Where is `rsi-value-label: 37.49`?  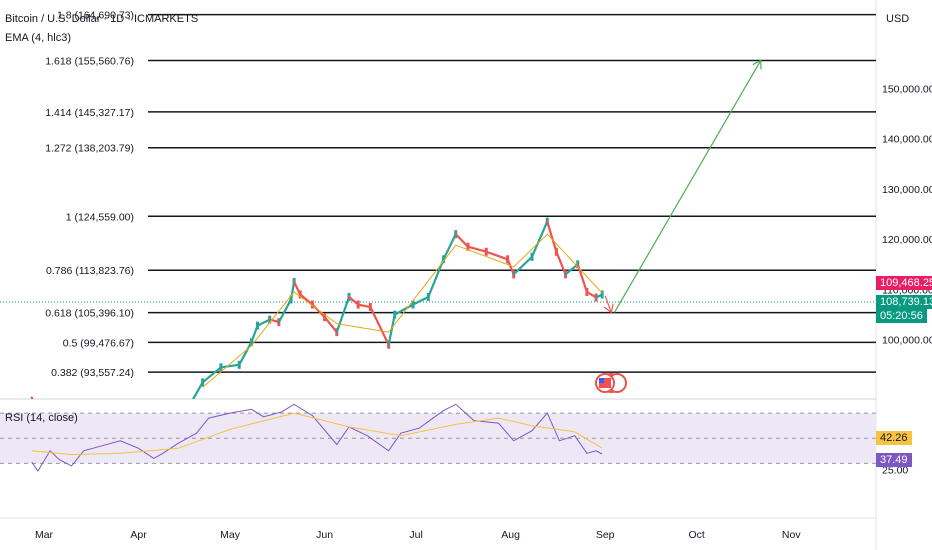
rsi-value-label: 37.49 is located at coordinates (894, 460).